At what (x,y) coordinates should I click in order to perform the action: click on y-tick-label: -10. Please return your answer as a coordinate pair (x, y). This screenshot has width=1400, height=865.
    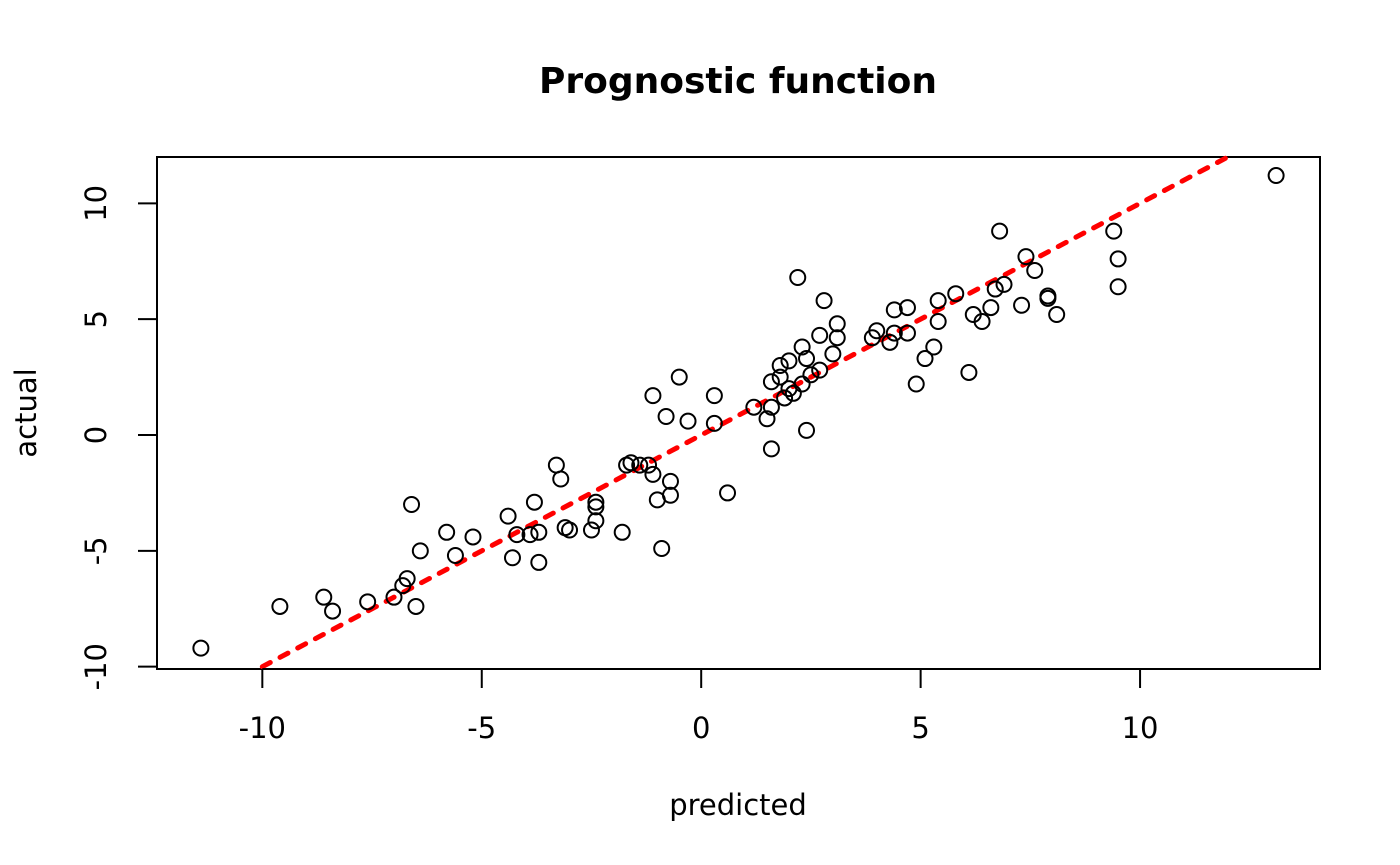
    Looking at the image, I should click on (96, 666).